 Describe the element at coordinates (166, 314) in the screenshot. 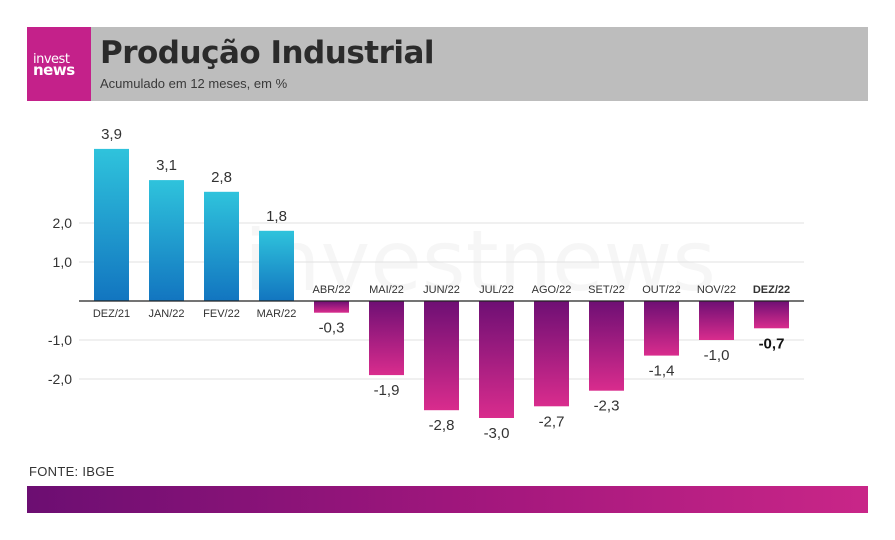

I see `x-category-label: JAN/22` at that location.